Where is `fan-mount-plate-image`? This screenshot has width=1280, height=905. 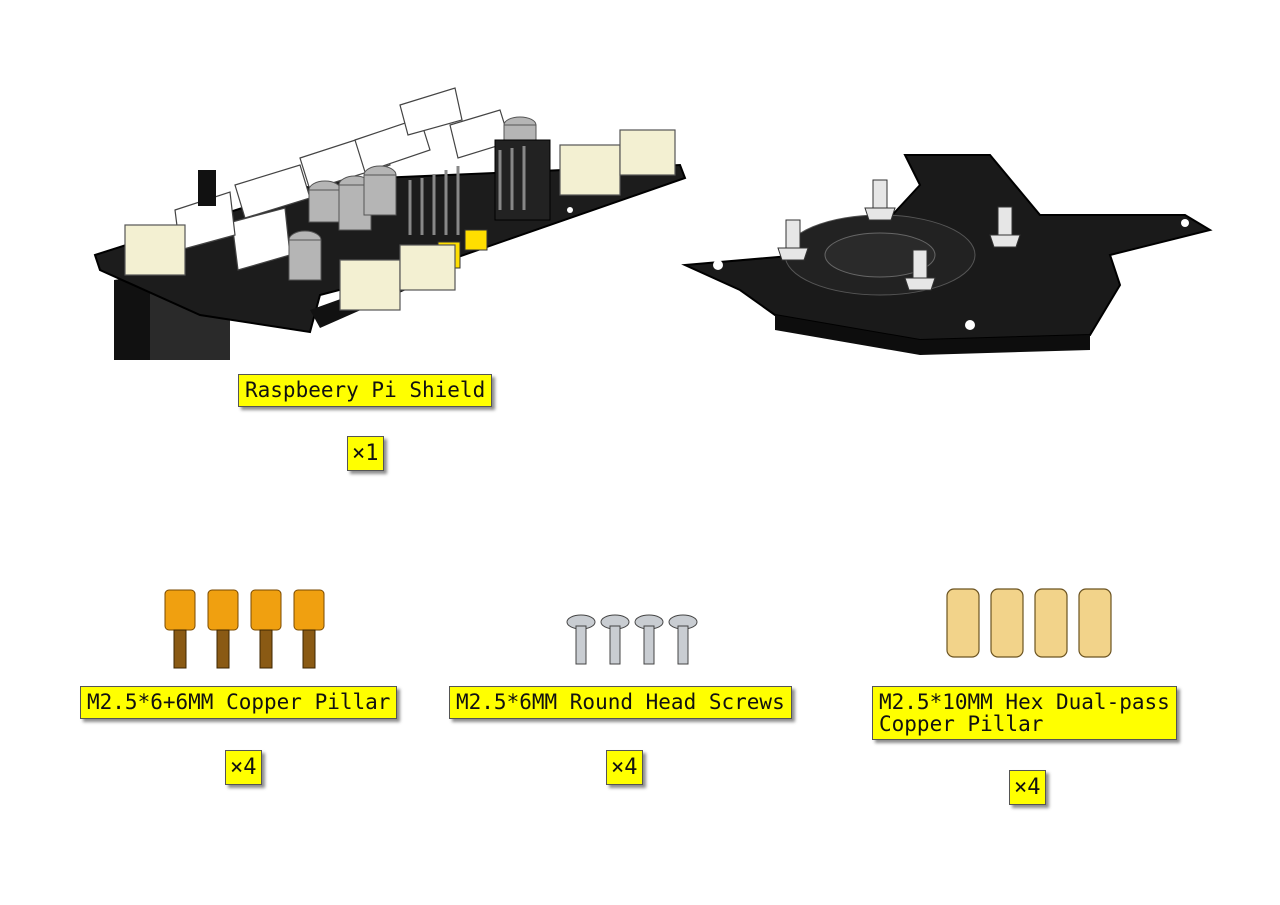 fan-mount-plate-image is located at coordinates (947, 254).